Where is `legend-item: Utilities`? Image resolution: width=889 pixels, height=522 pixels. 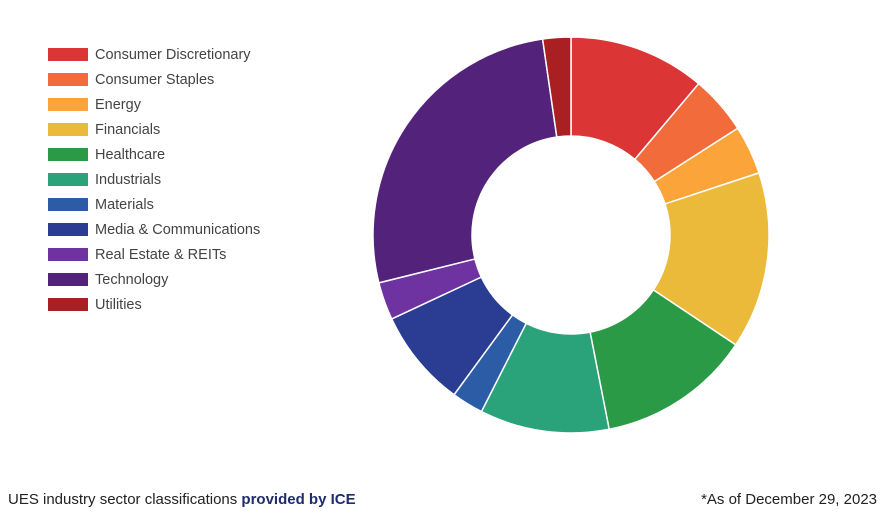 legend-item: Utilities is located at coordinates (154, 304).